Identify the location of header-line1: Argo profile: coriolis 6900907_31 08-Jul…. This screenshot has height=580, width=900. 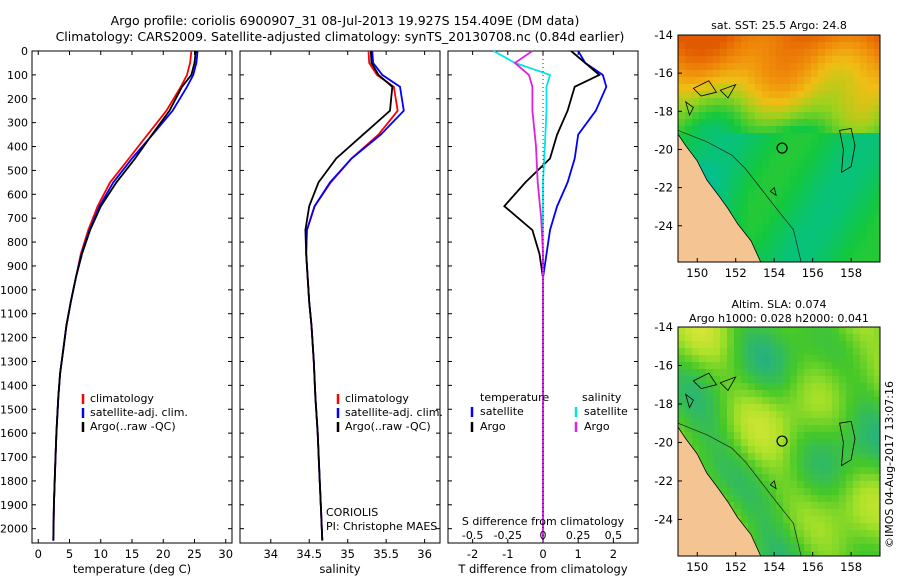
(345, 20).